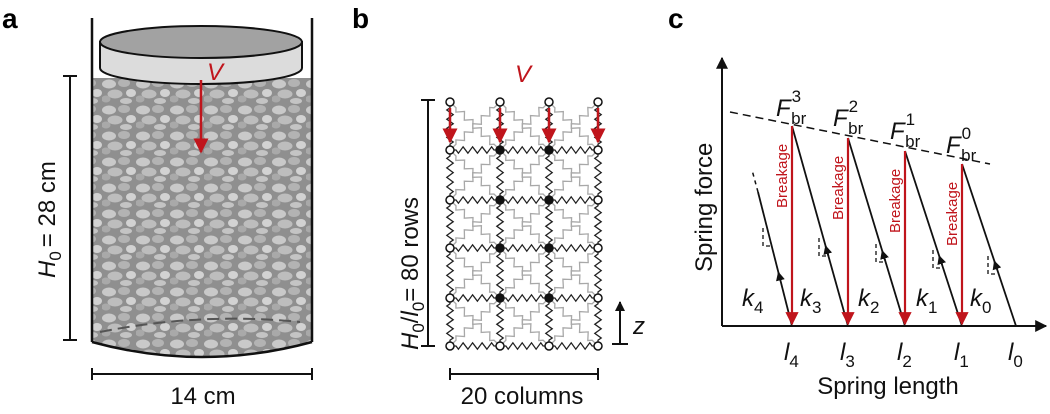 The image size is (1050, 414). I want to click on z-axis-label: z, so click(638, 326).